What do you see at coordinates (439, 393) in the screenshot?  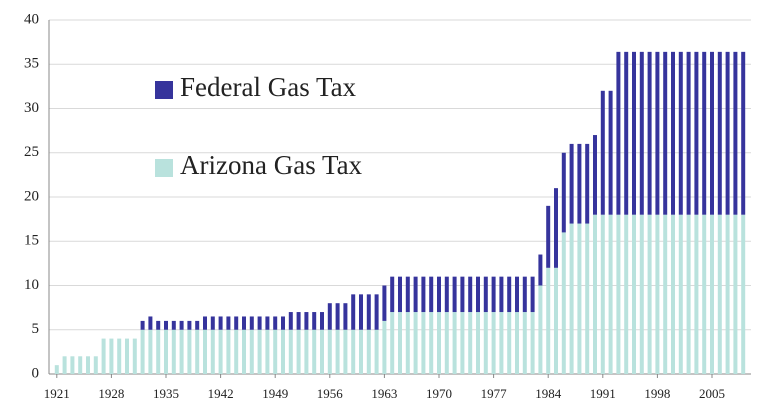 I see `x-tick-label: 1970` at bounding box center [439, 393].